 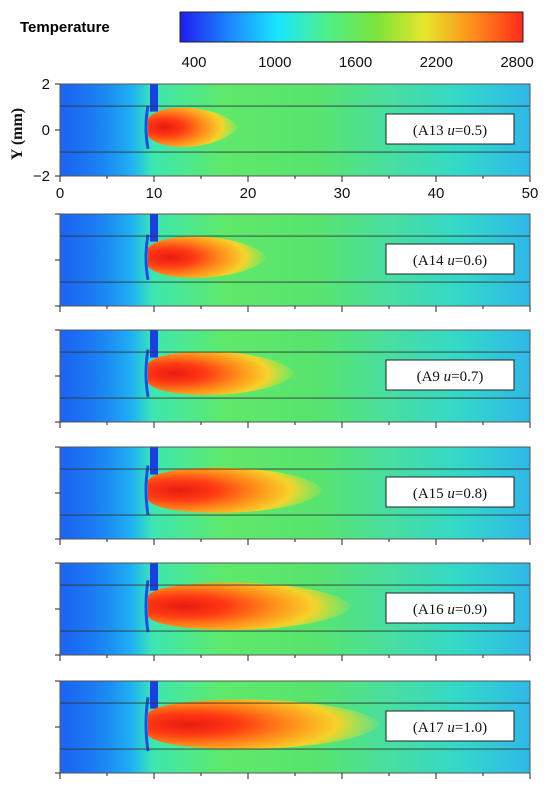 I want to click on contour-panel: (A16 u=0.9), so click(x=295, y=609).